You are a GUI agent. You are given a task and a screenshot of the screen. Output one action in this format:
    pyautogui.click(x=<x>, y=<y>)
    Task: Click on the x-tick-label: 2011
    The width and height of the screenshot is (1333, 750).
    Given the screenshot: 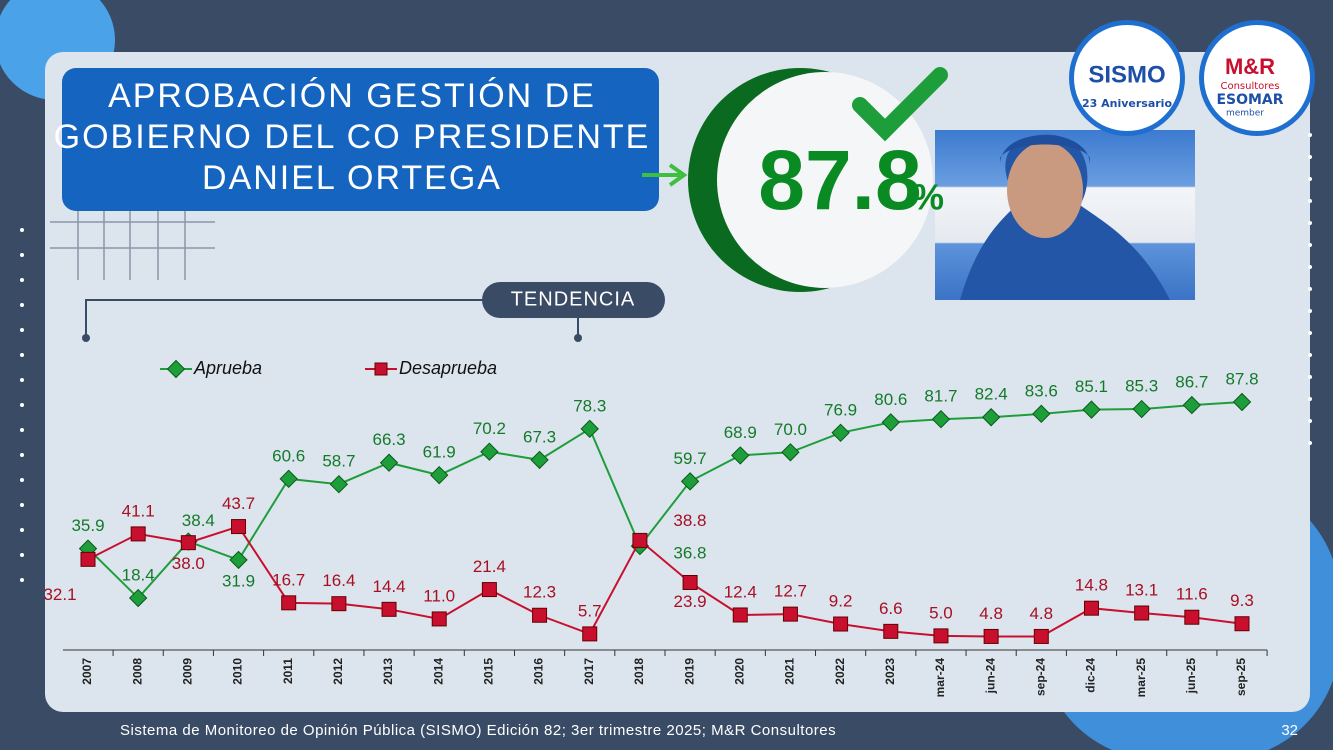 What is the action you would take?
    pyautogui.click(x=288, y=671)
    